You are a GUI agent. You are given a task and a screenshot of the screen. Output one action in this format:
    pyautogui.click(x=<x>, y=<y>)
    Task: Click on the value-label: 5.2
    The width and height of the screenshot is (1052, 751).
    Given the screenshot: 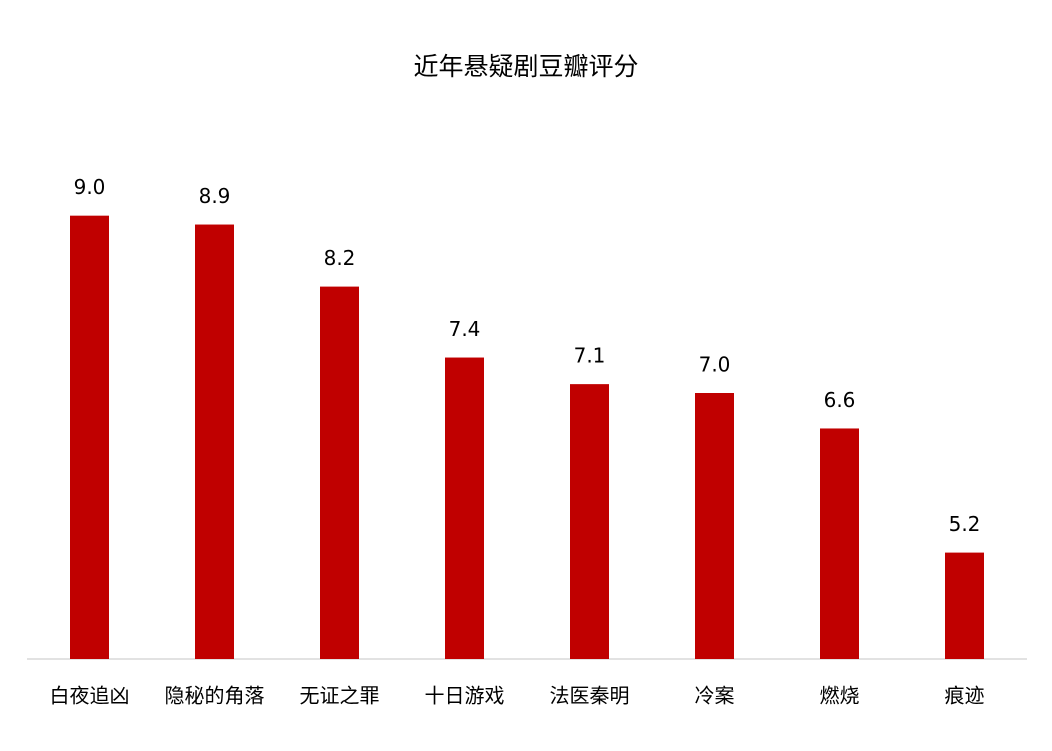 What is the action you would take?
    pyautogui.click(x=965, y=524)
    